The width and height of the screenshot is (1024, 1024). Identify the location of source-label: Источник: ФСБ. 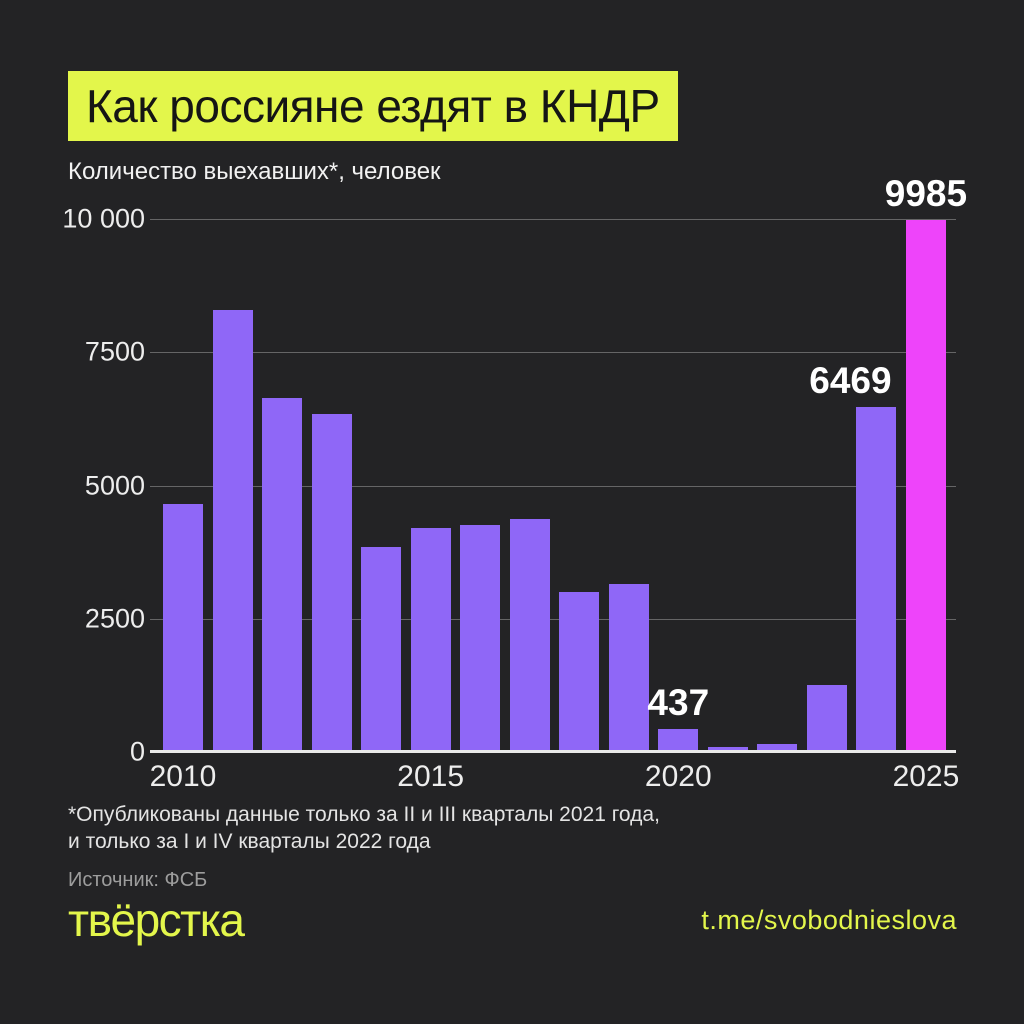
(138, 880).